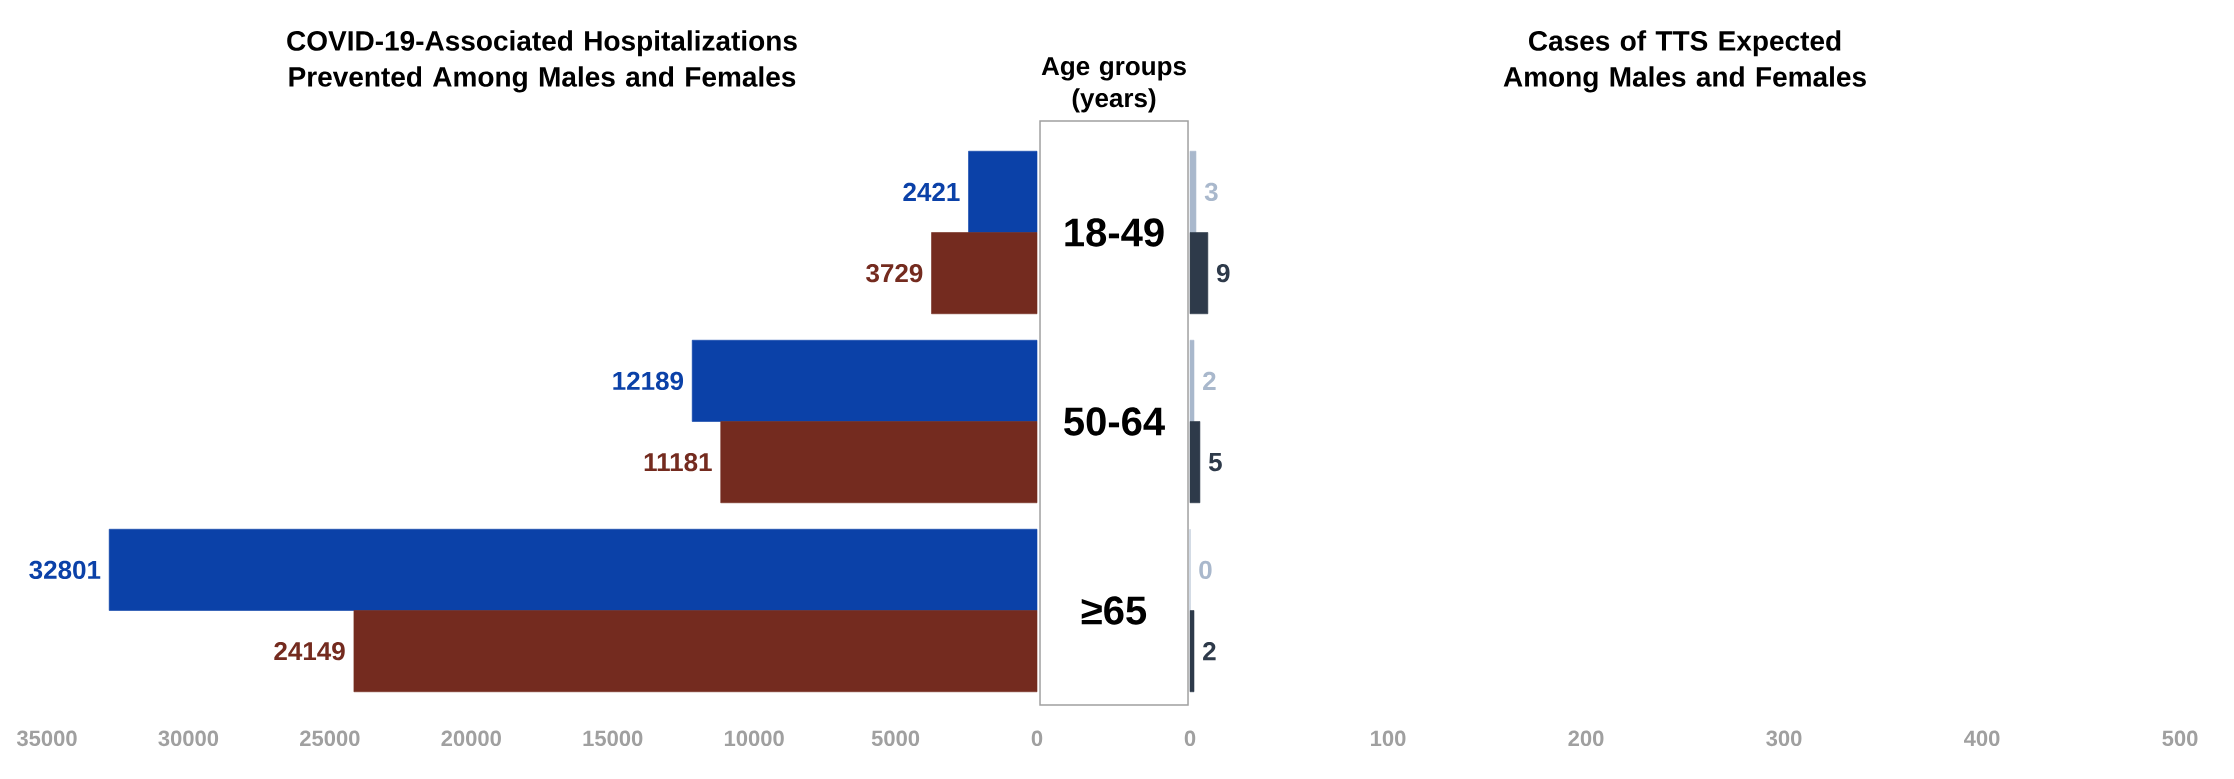 The width and height of the screenshot is (2234, 779). I want to click on data-label: 2421, so click(931, 191).